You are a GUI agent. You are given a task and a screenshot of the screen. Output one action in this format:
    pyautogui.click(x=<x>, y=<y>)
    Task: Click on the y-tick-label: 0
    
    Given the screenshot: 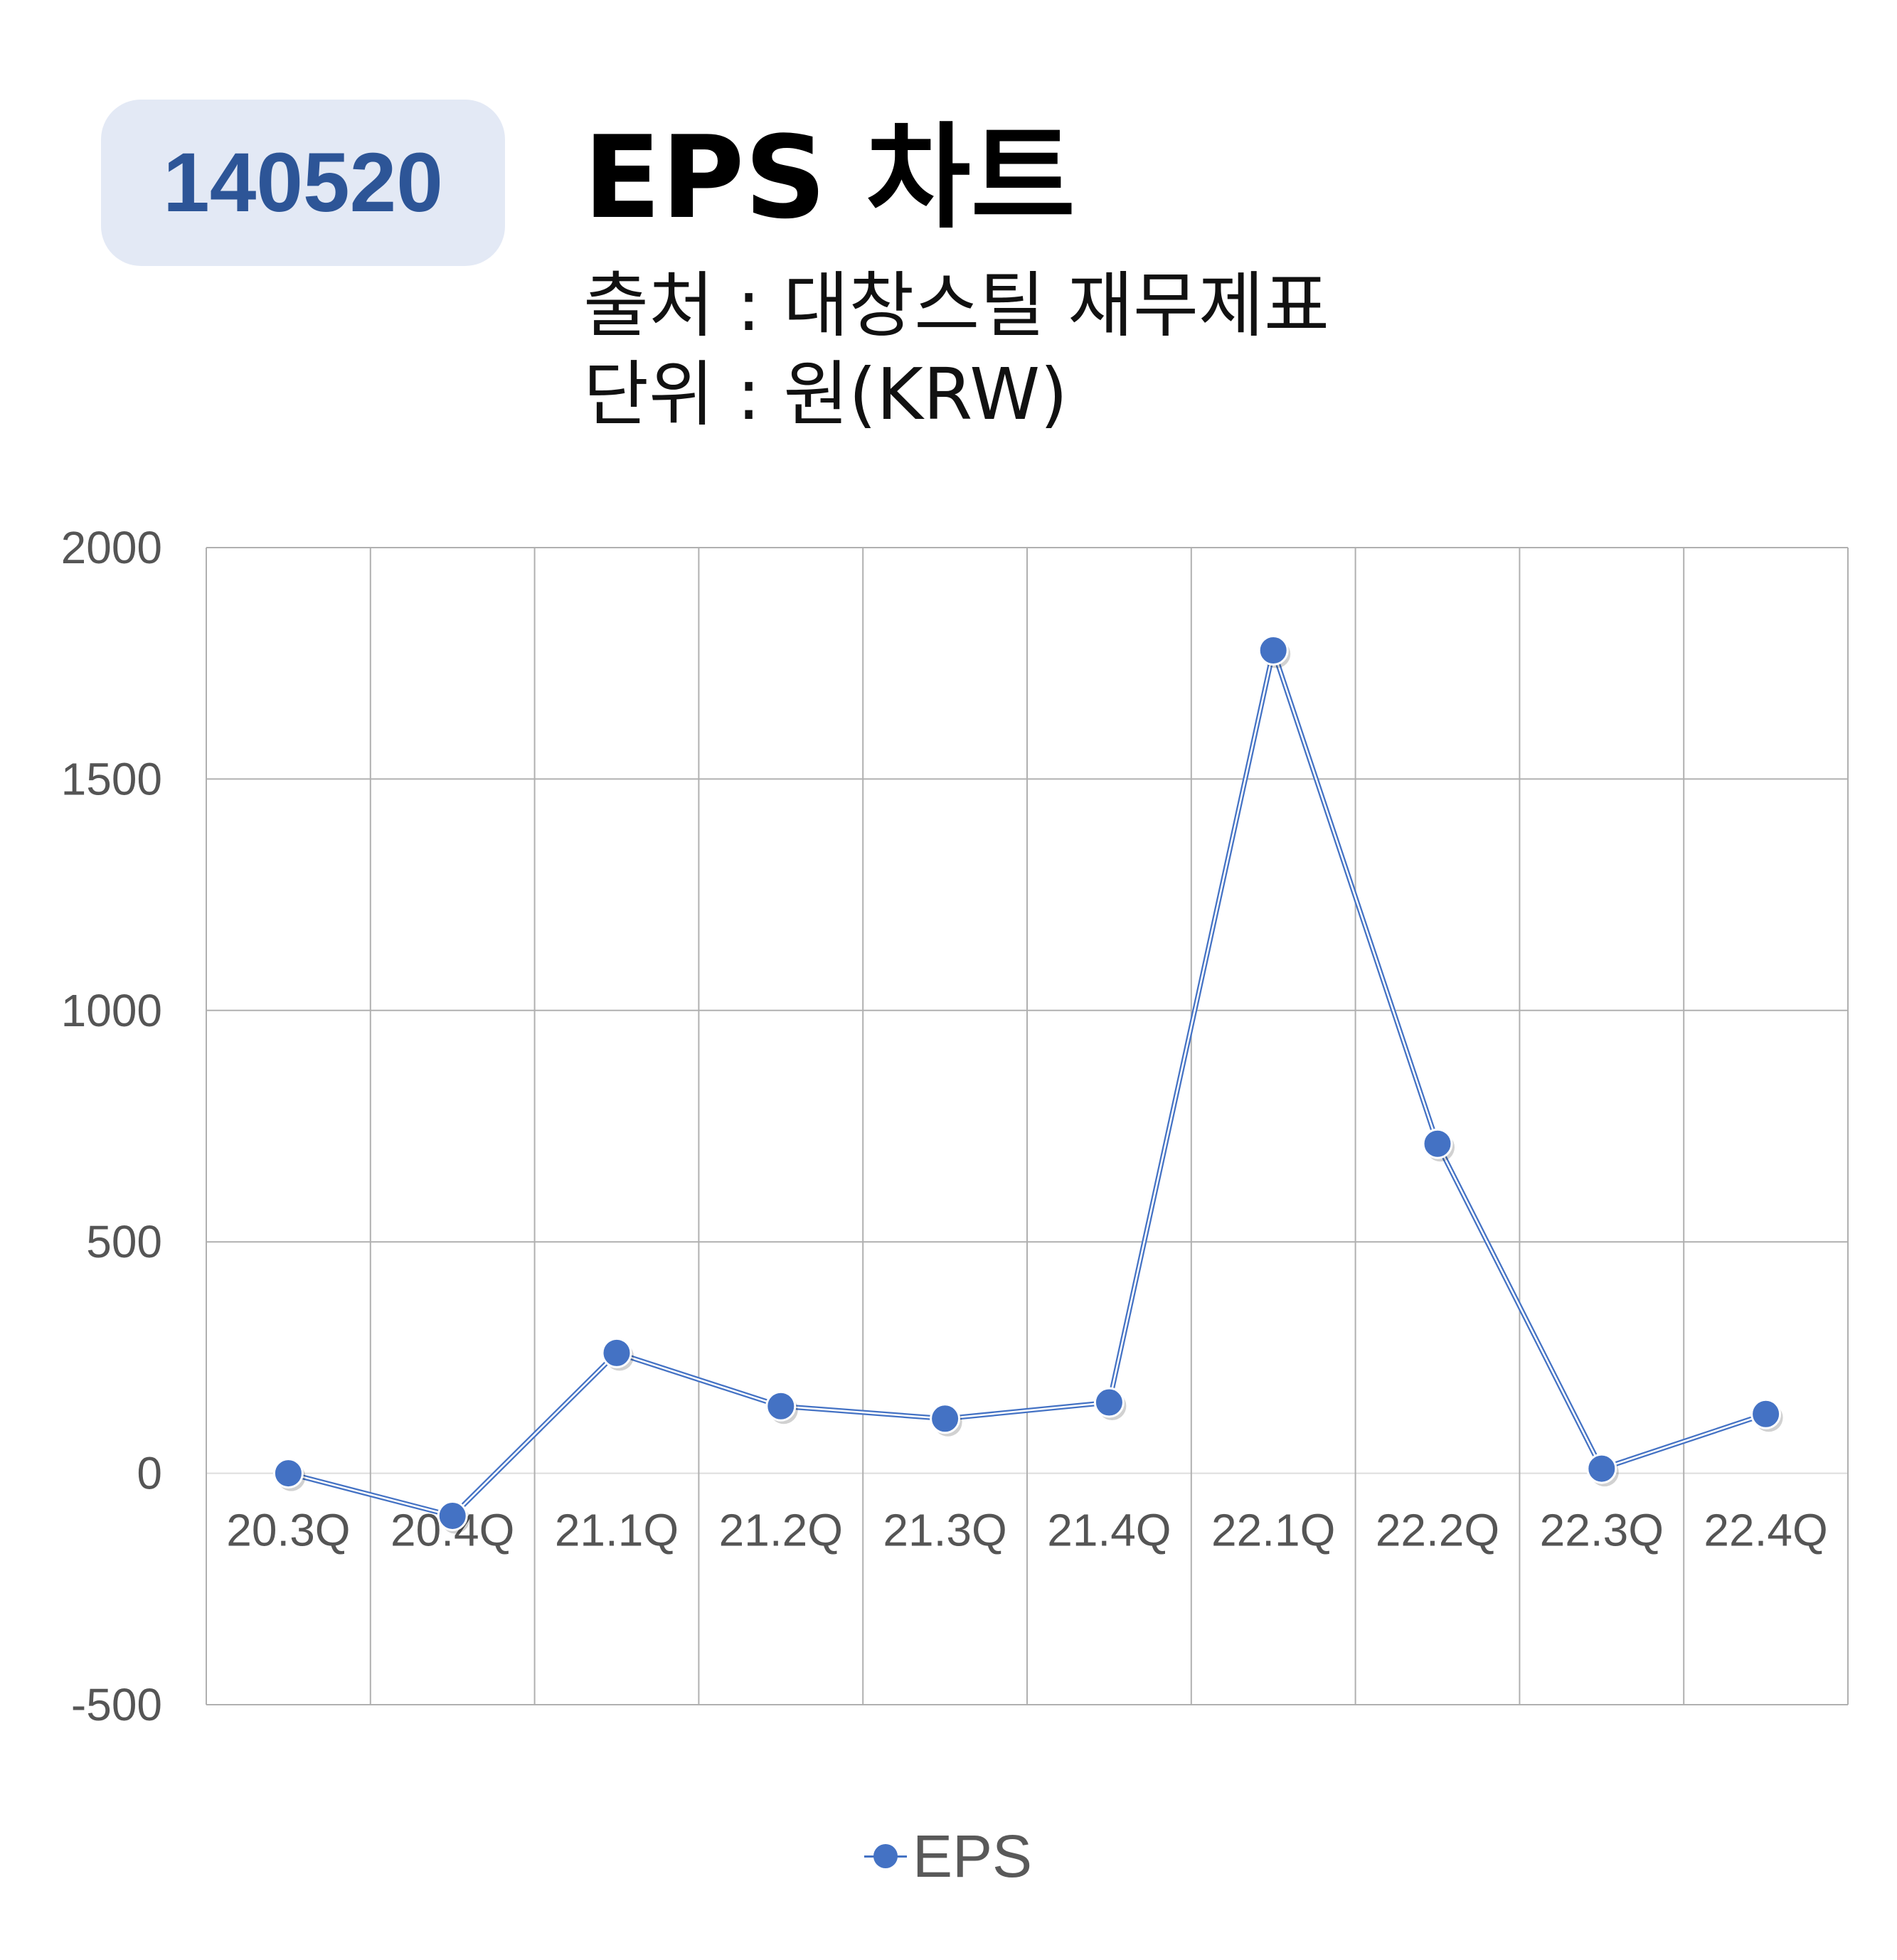 What is the action you would take?
    pyautogui.click(x=149, y=1473)
    